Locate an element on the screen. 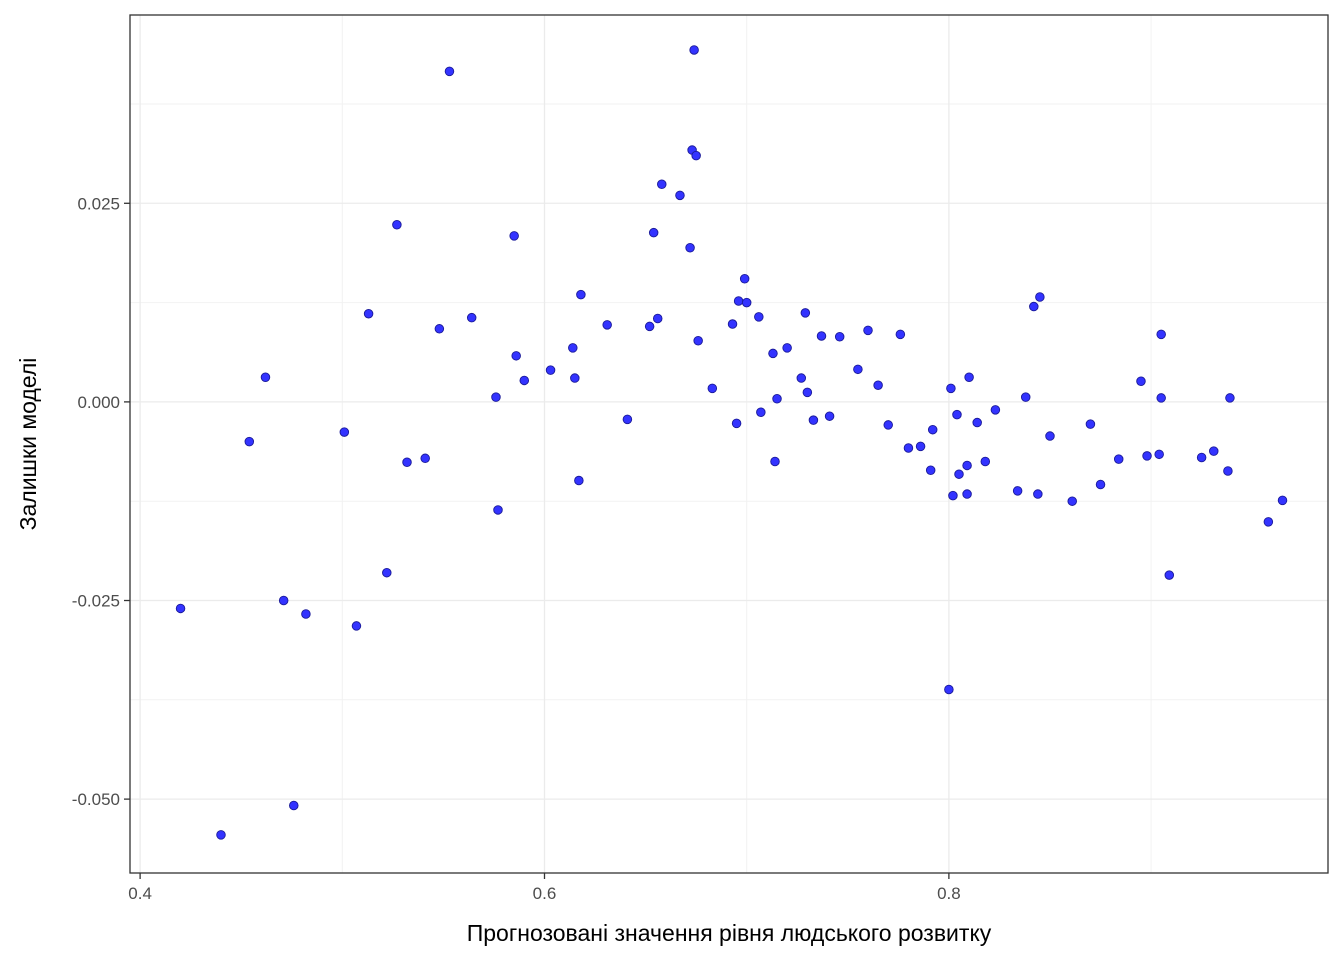 The height and width of the screenshot is (960, 1344). y-tick-label: -0.050 is located at coordinates (96, 799).